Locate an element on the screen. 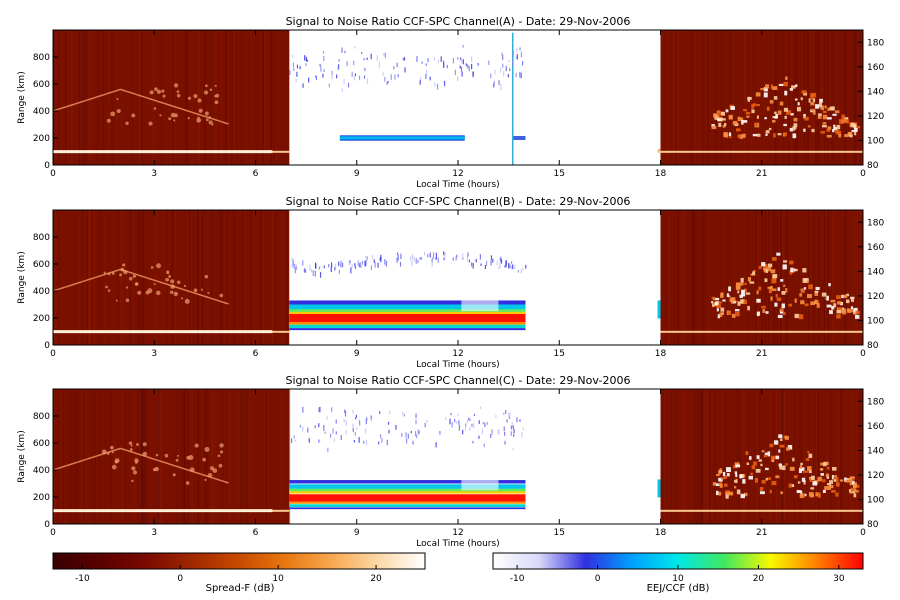 The width and height of the screenshot is (900, 600). spread-f-plume-late is located at coordinates (785, 286).